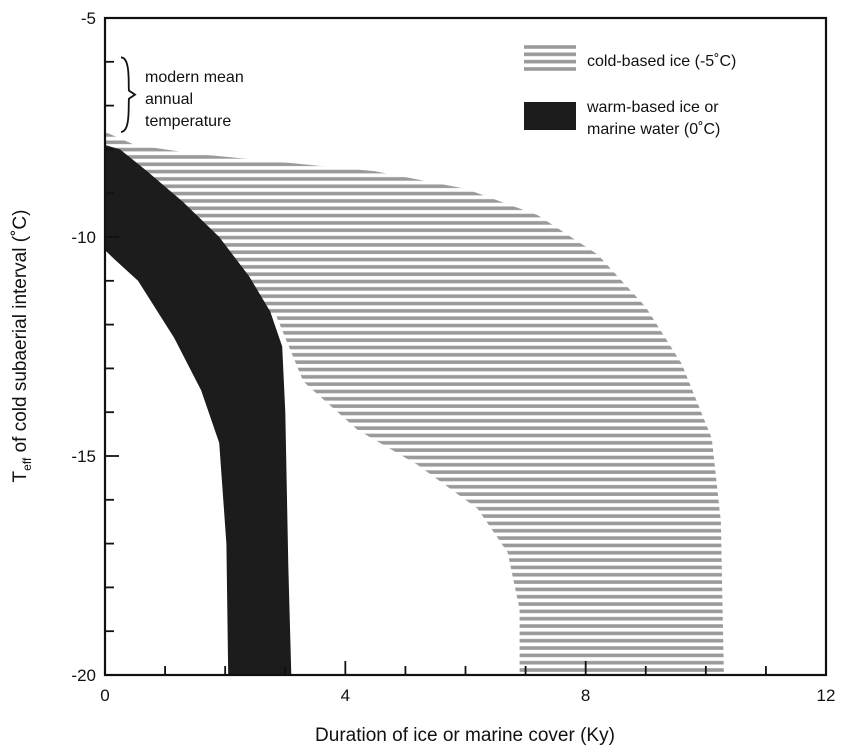  Describe the element at coordinates (550, 58) in the screenshot. I see `legend-swatch-cold-based-ice` at that location.